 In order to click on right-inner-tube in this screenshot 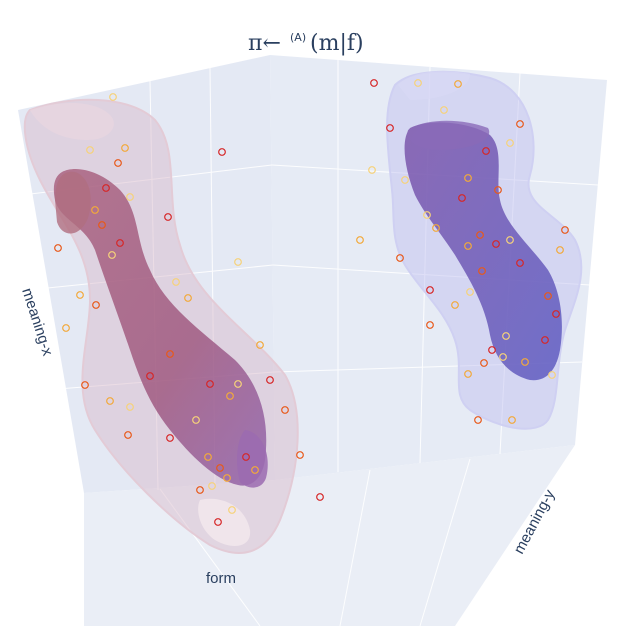, I will do `click(483, 251)`.